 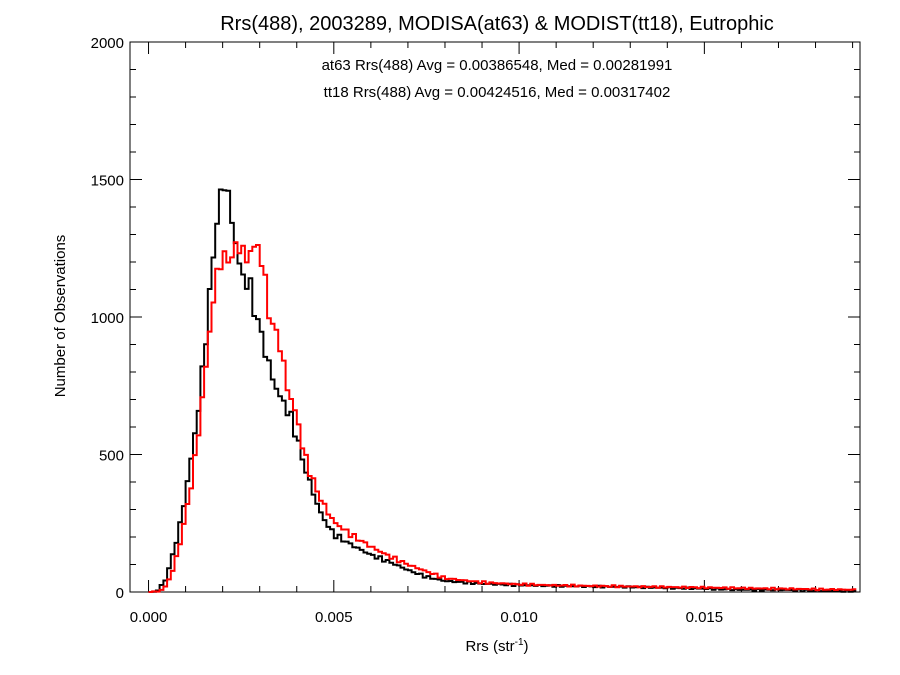 What do you see at coordinates (519, 642) in the screenshot?
I see `x-axis-label-superscript: -1` at bounding box center [519, 642].